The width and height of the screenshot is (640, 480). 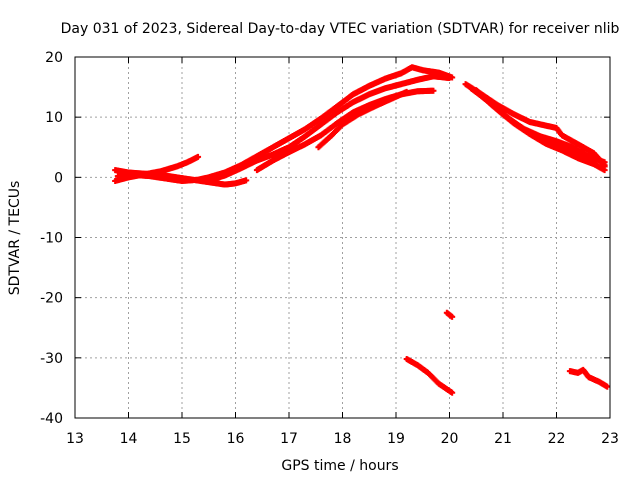 I want to click on x-axis-label: GPS time / hours, so click(x=339, y=466).